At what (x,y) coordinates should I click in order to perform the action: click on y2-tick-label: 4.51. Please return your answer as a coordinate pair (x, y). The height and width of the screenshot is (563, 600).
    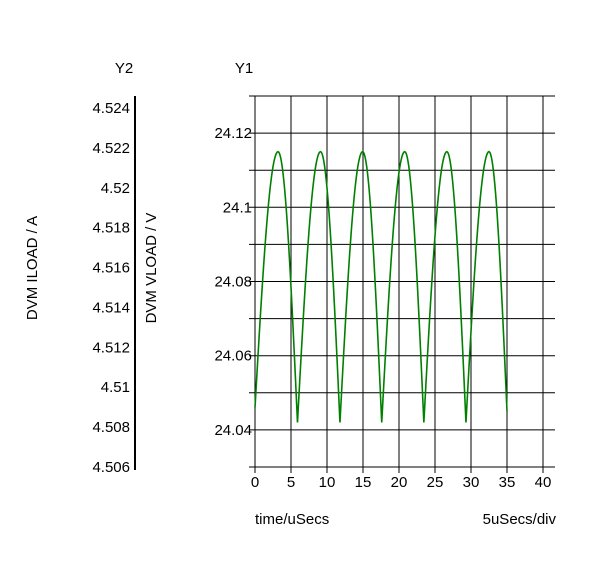
    Looking at the image, I should click on (115, 387).